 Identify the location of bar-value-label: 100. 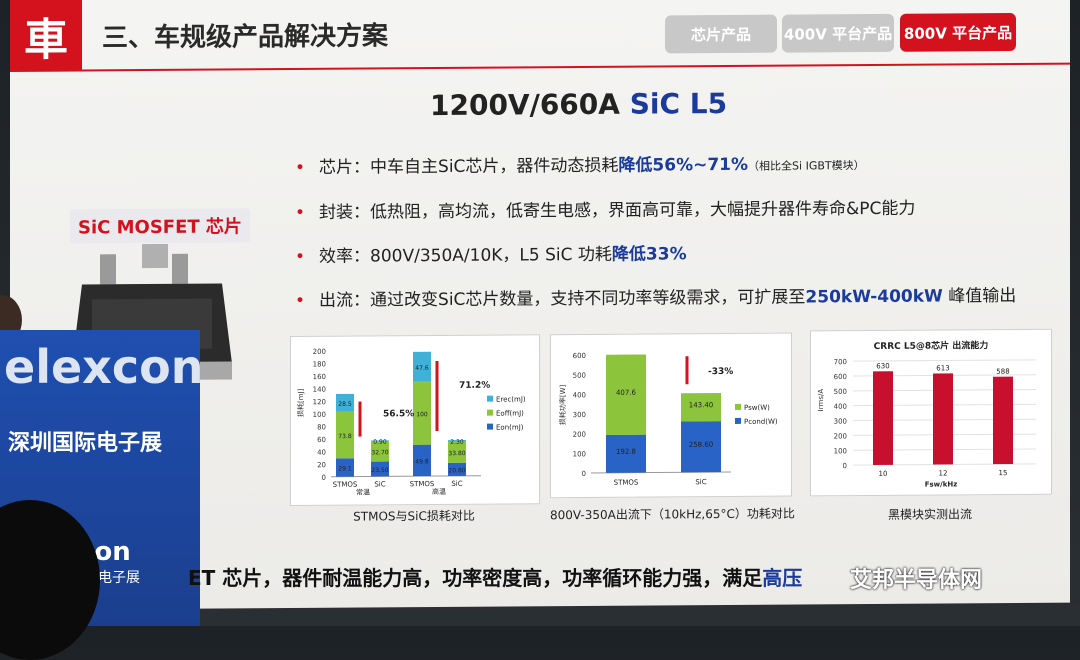
(422, 414).